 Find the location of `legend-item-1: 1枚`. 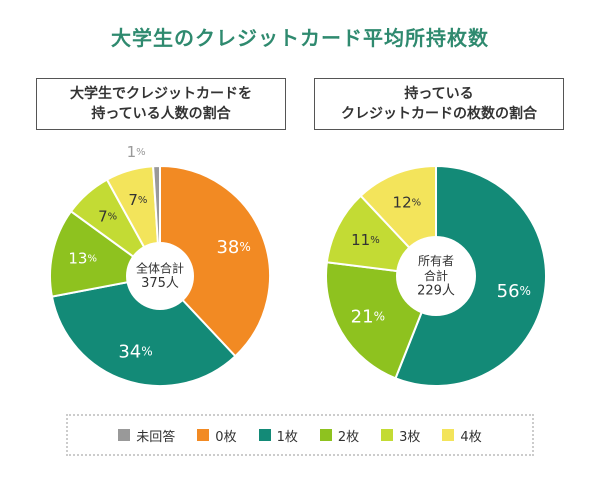

legend-item-1: 1枚 is located at coordinates (278, 435).